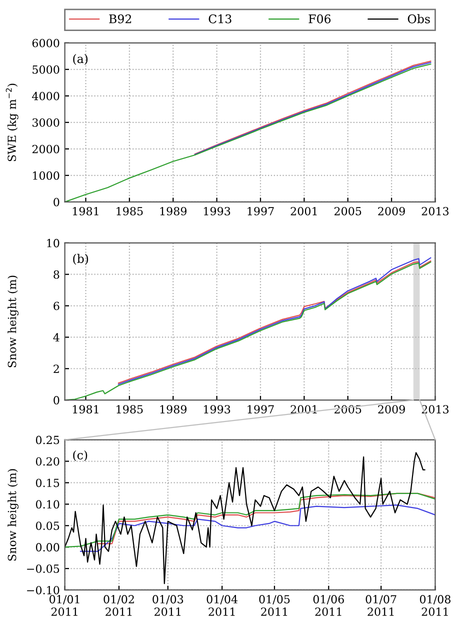 This screenshot has width=463, height=631. I want to click on x-tick-label: 2001, so click(303, 211).